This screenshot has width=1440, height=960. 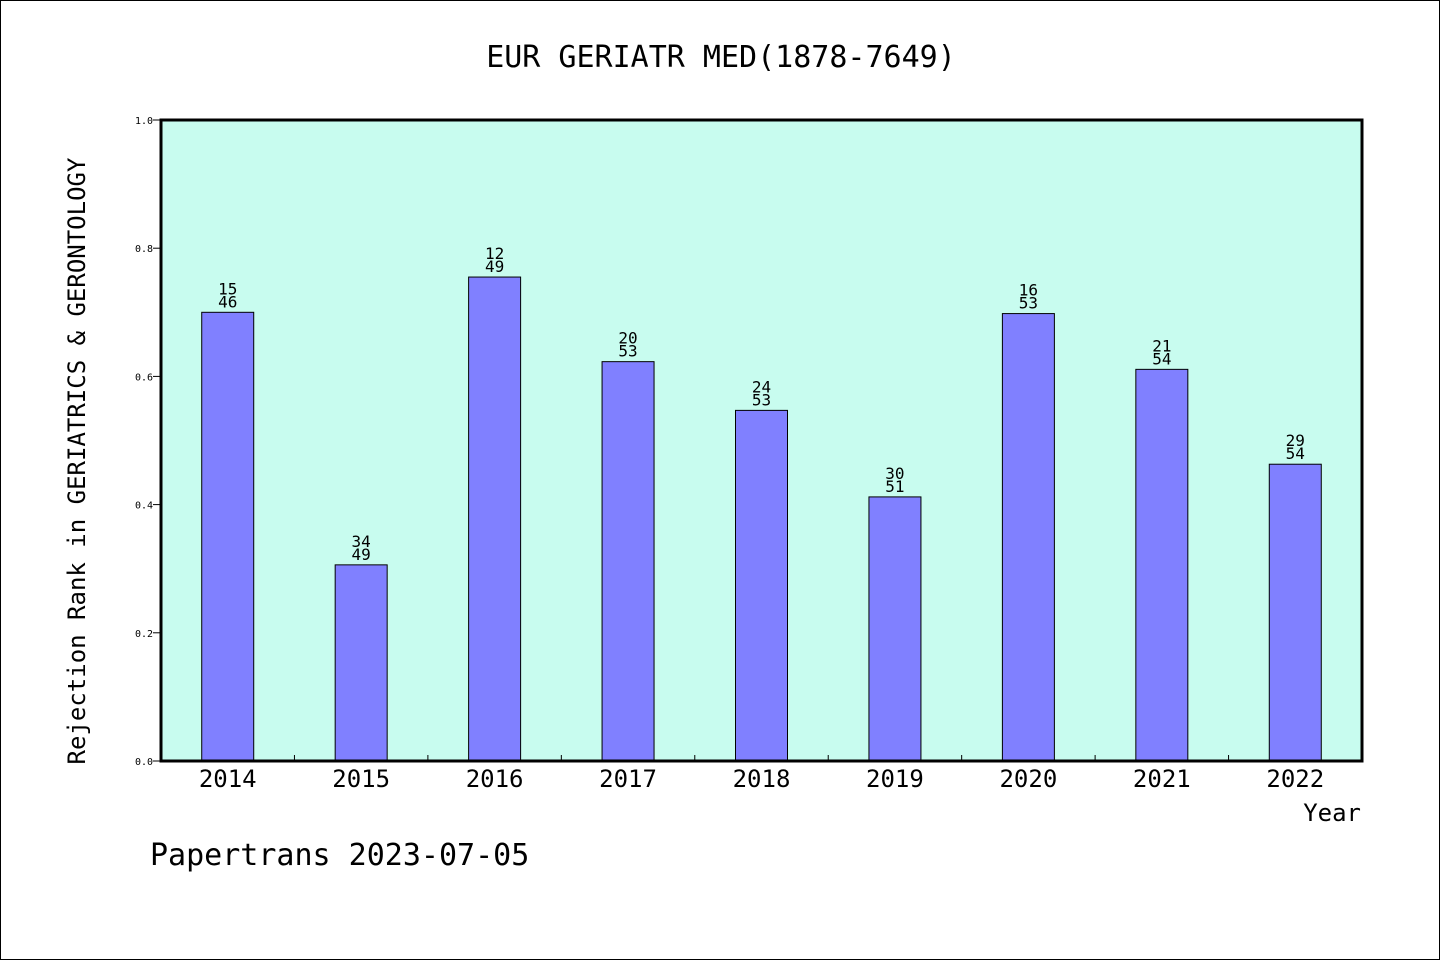 What do you see at coordinates (1162, 779) in the screenshot?
I see `x-tick-label: 2021` at bounding box center [1162, 779].